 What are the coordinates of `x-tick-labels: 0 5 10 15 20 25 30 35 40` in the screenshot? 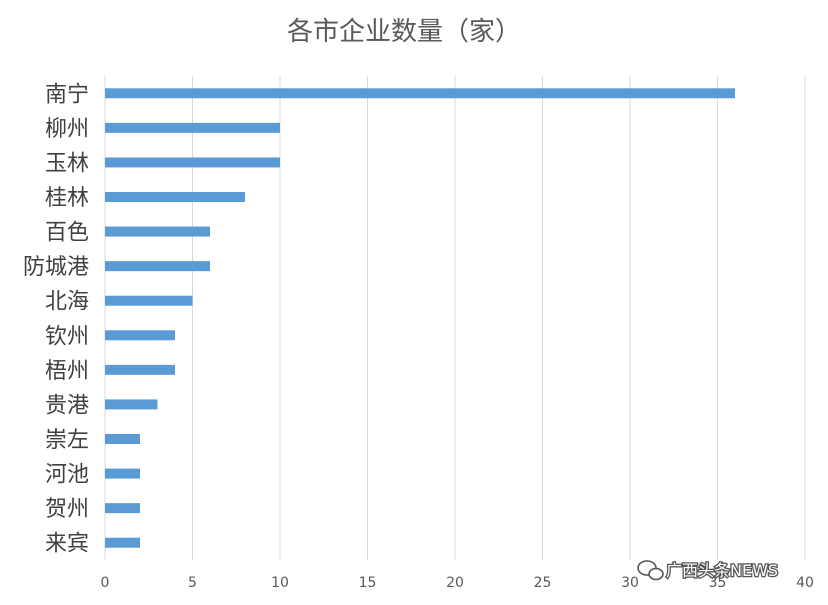 It's located at (457, 583).